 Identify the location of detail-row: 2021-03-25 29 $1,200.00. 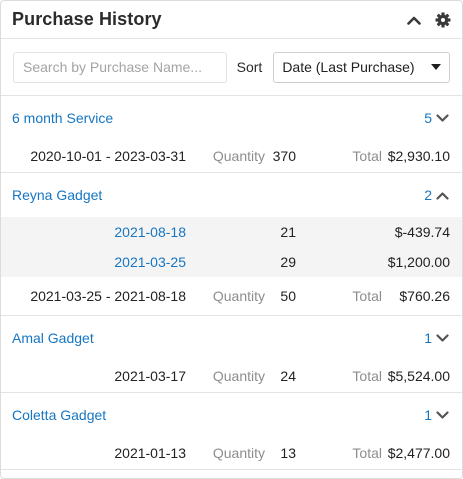
(231, 262).